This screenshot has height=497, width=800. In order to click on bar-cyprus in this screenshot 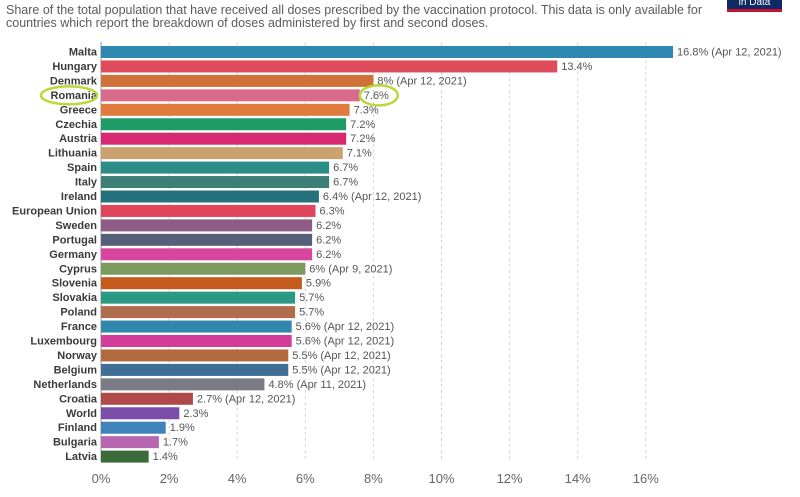, I will do `click(203, 268)`.